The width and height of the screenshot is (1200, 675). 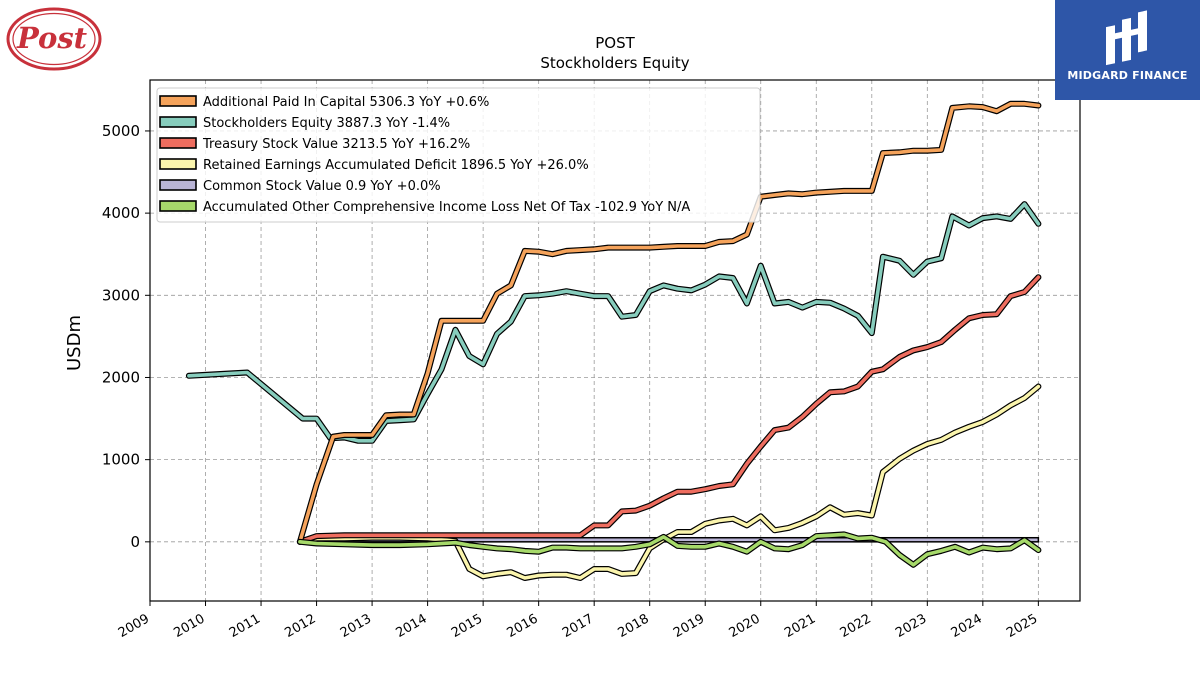 What do you see at coordinates (1127, 75) in the screenshot?
I see `midgard-finance-wordmark: MIDGARD FINANCE` at bounding box center [1127, 75].